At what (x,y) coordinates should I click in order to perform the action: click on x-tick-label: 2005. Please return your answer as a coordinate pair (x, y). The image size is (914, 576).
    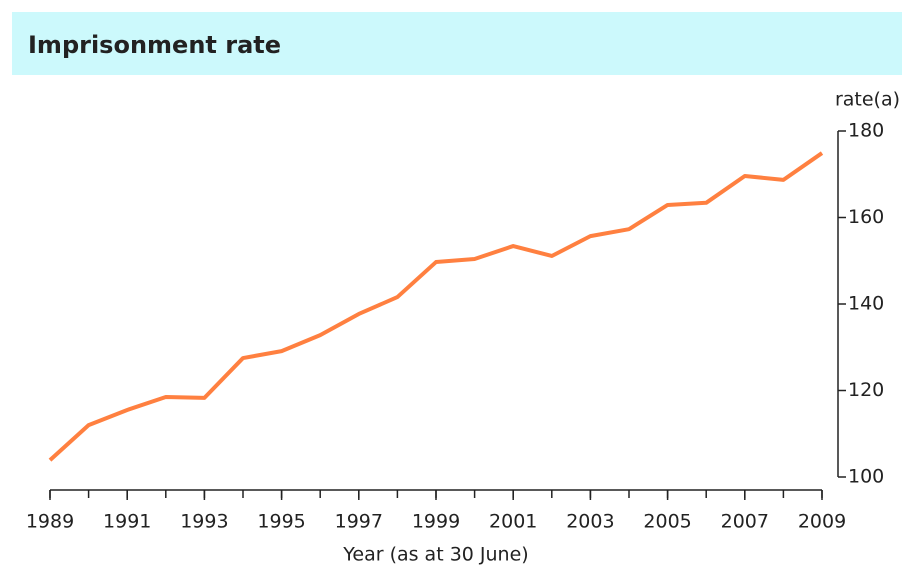
    Looking at the image, I should click on (667, 522).